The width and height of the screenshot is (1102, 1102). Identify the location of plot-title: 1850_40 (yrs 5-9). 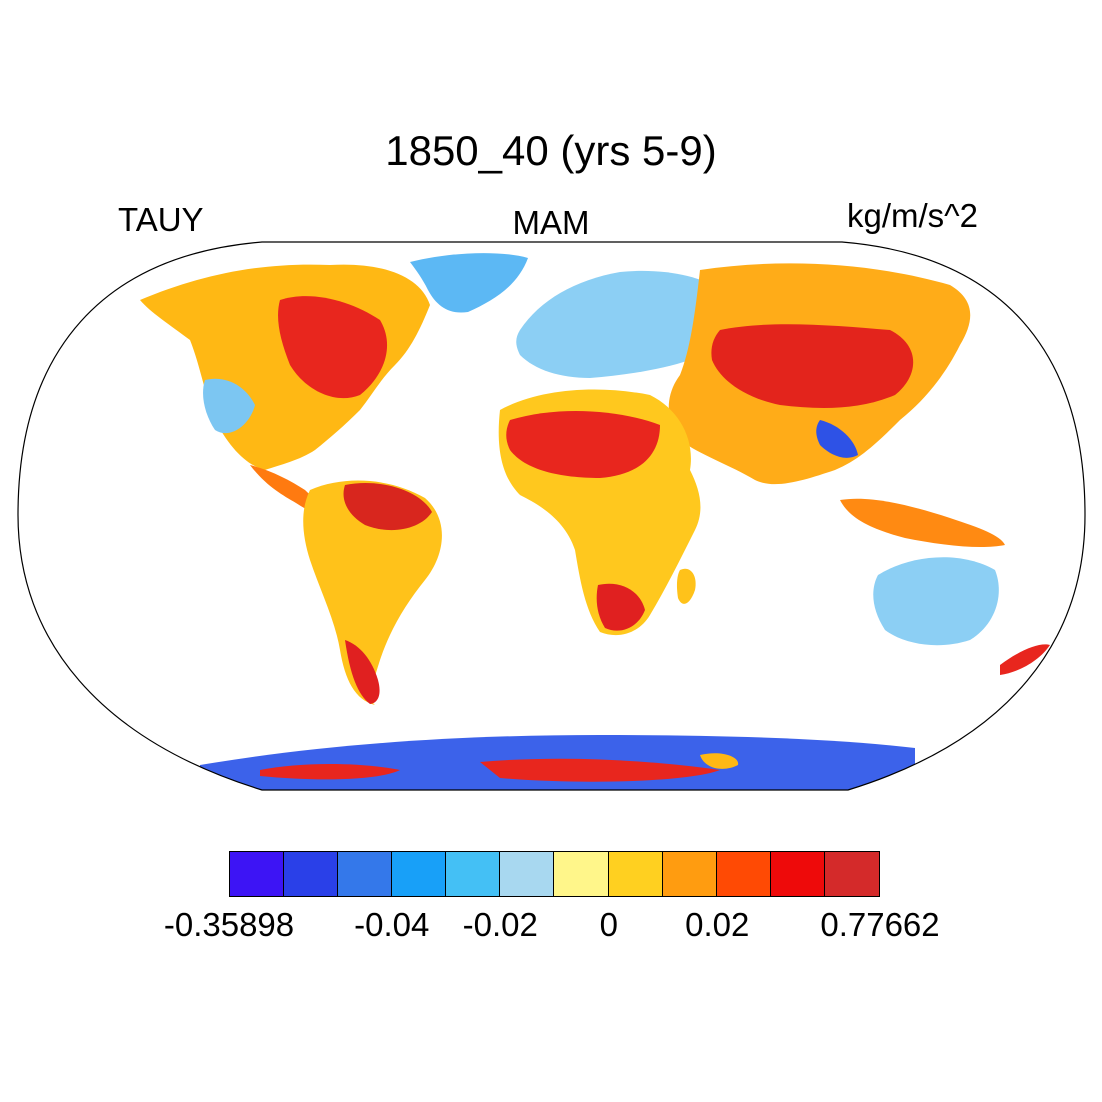
(551, 150).